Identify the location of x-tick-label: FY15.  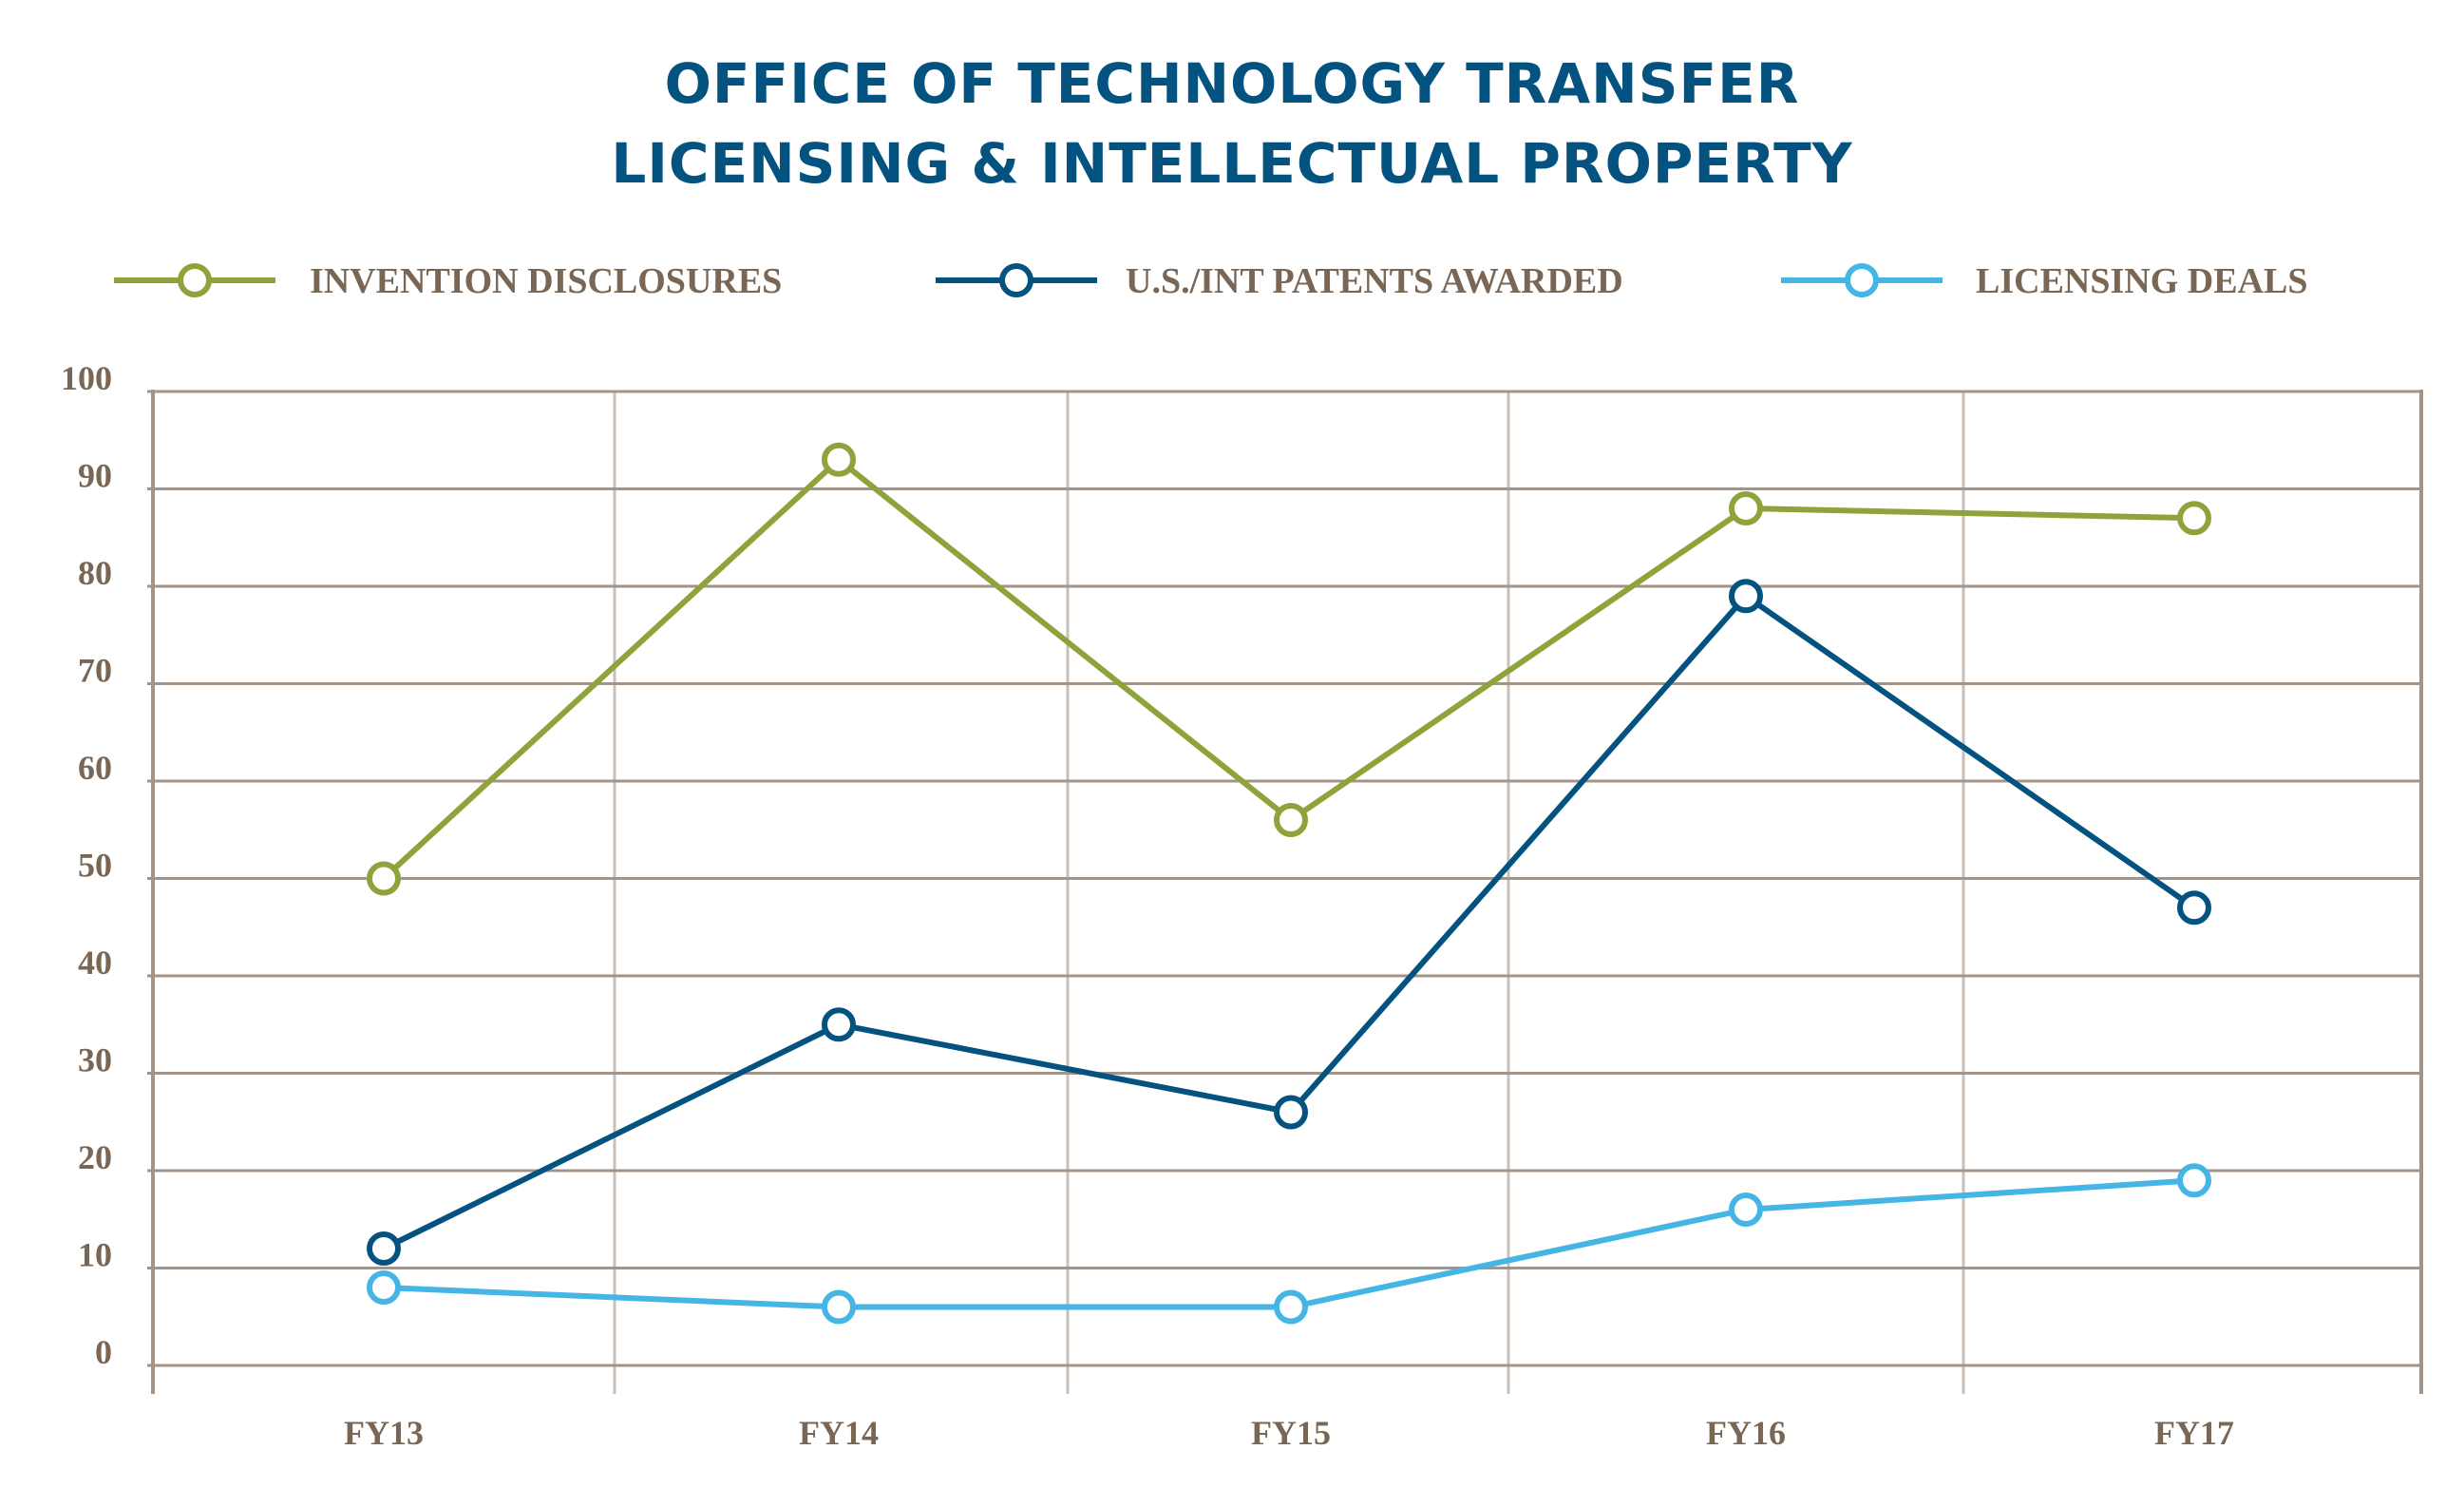
(1291, 1433).